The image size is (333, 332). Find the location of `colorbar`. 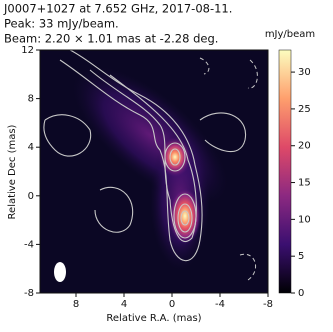

colorbar is located at coordinates (285, 171).